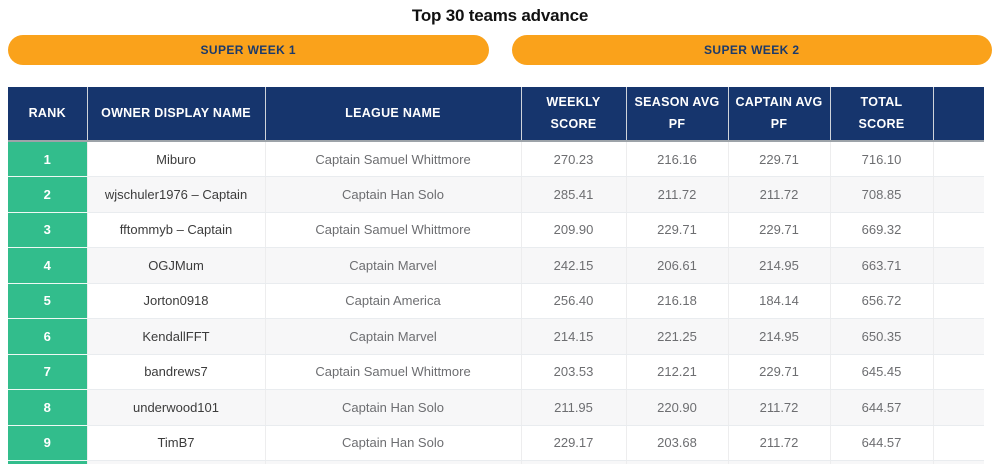 This screenshot has width=1000, height=464. What do you see at coordinates (778, 462) in the screenshot?
I see `captain-avg-pf-cell` at bounding box center [778, 462].